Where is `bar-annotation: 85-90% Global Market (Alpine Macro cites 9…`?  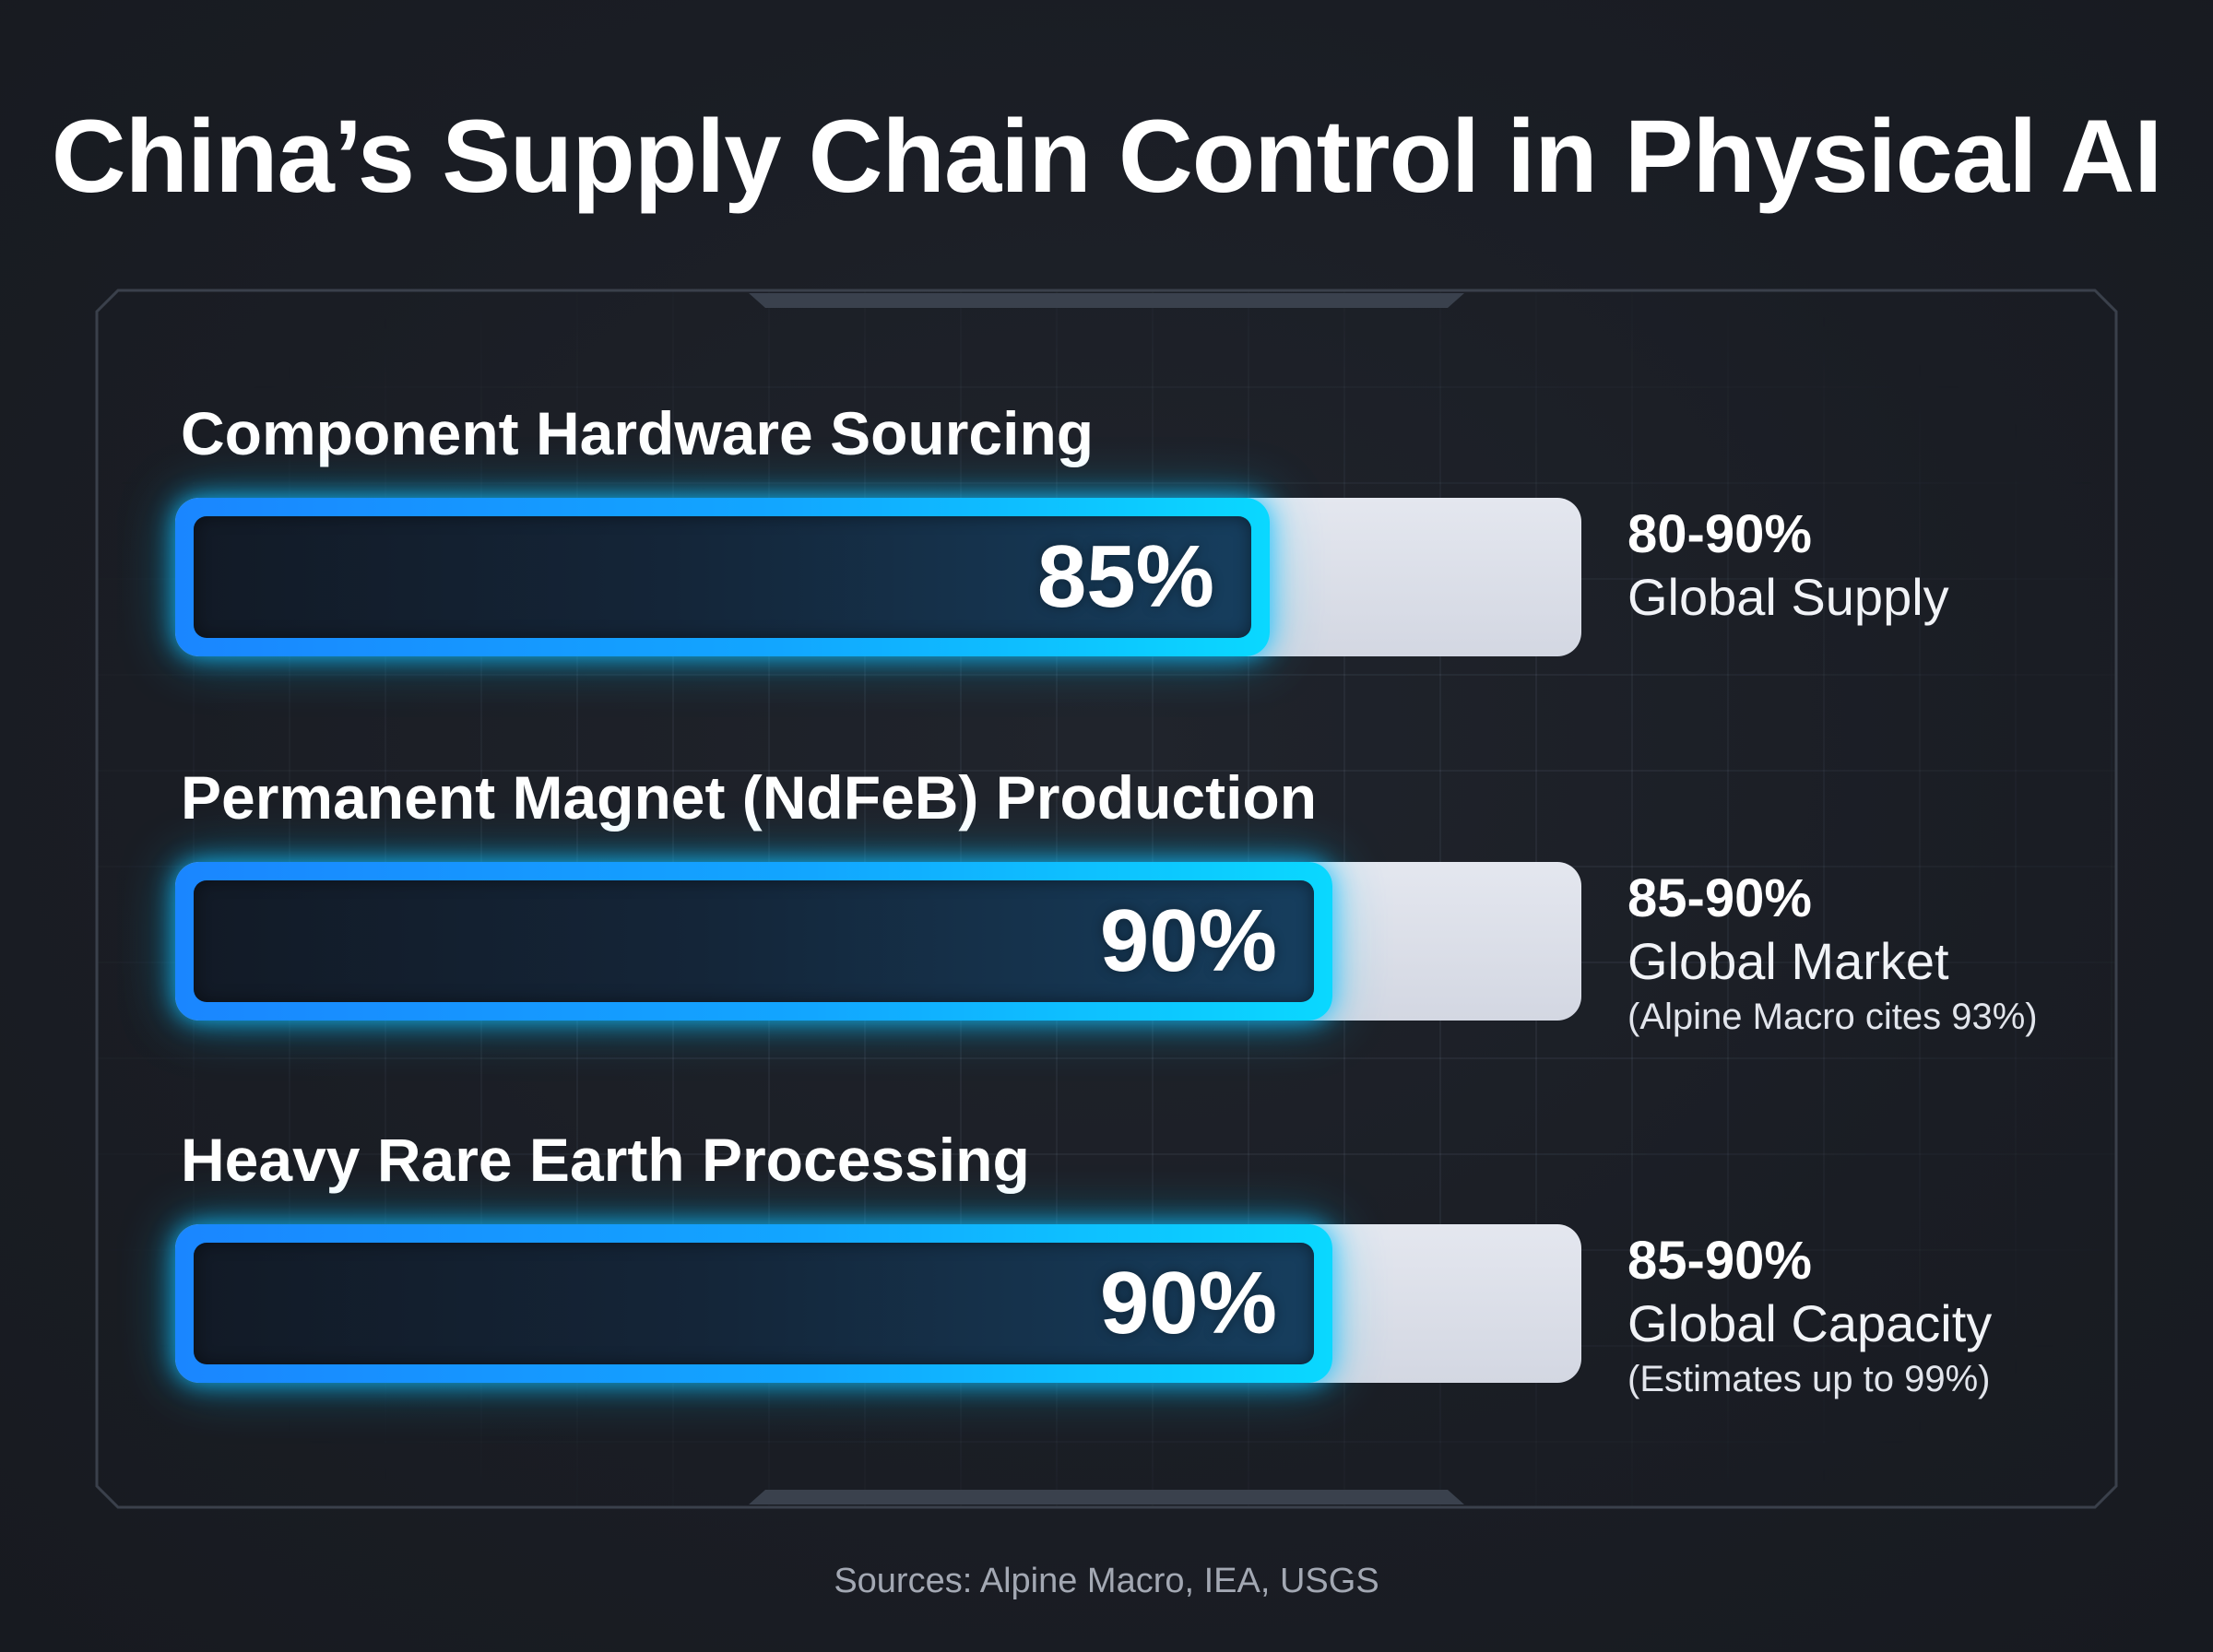
bar-annotation: 85-90% Global Market (Alpine Macro cites 9… is located at coordinates (1832, 954).